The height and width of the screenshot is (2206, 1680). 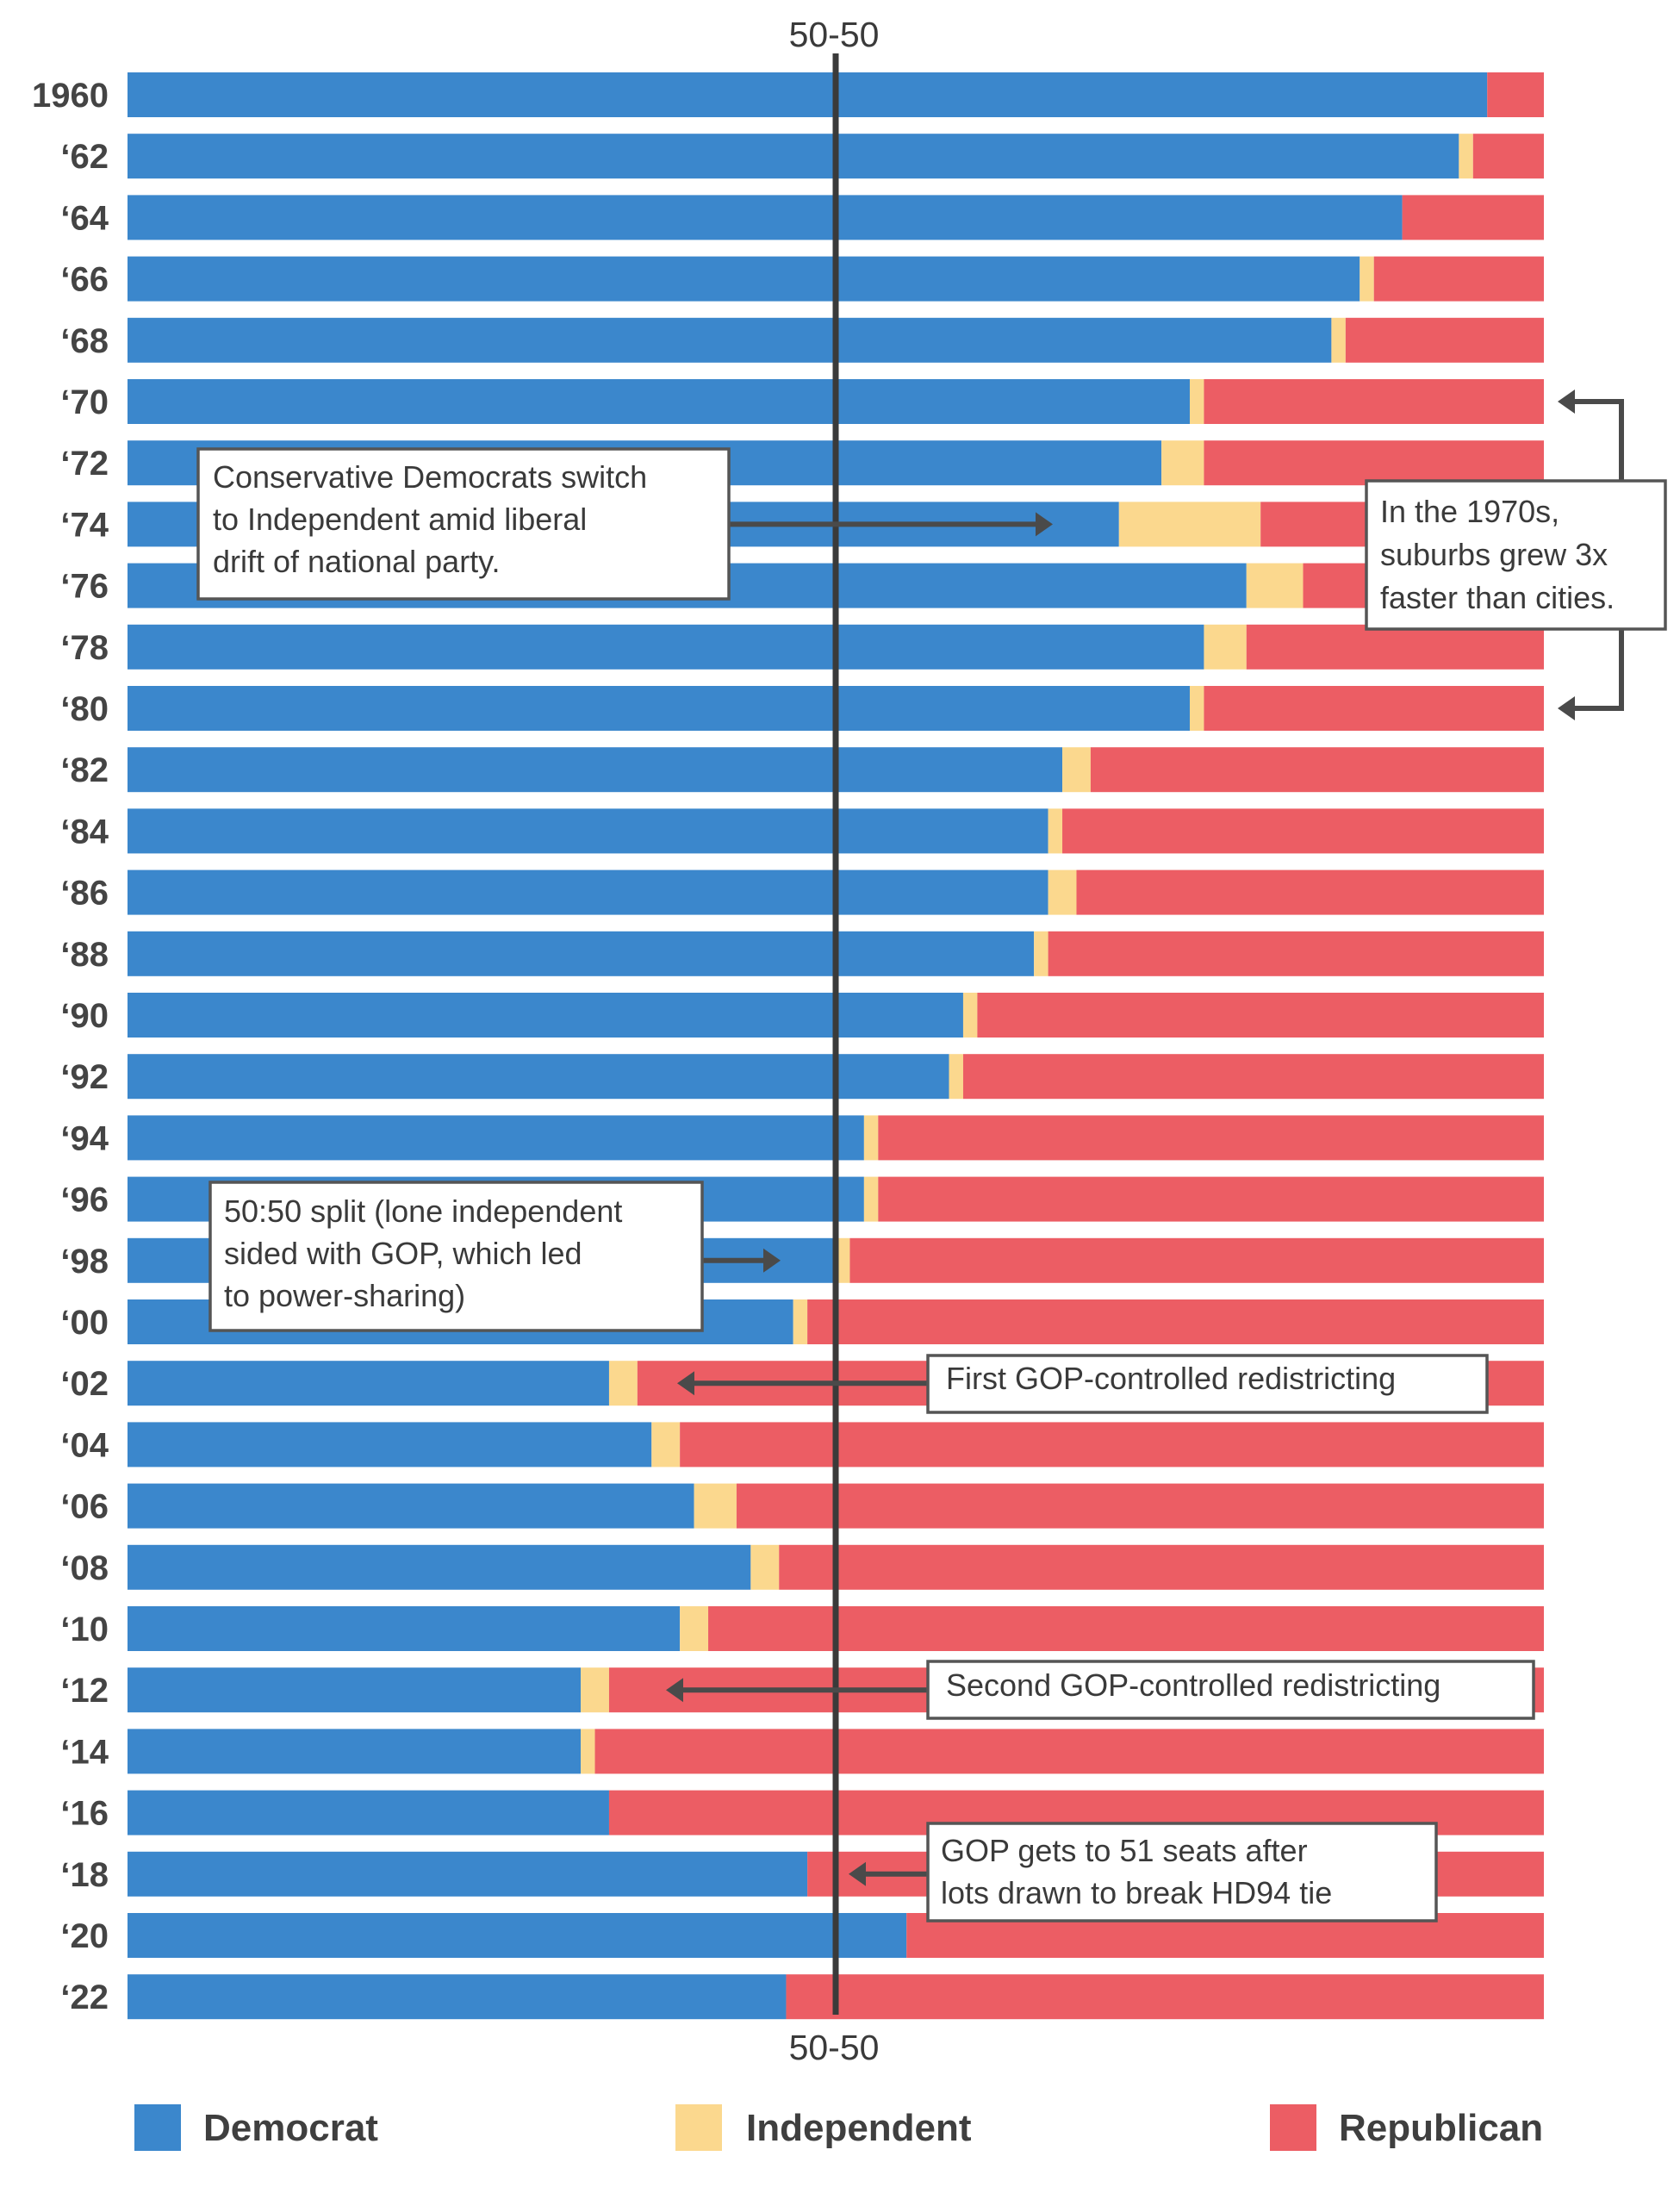 I want to click on year-label: ‘88, so click(x=85, y=955).